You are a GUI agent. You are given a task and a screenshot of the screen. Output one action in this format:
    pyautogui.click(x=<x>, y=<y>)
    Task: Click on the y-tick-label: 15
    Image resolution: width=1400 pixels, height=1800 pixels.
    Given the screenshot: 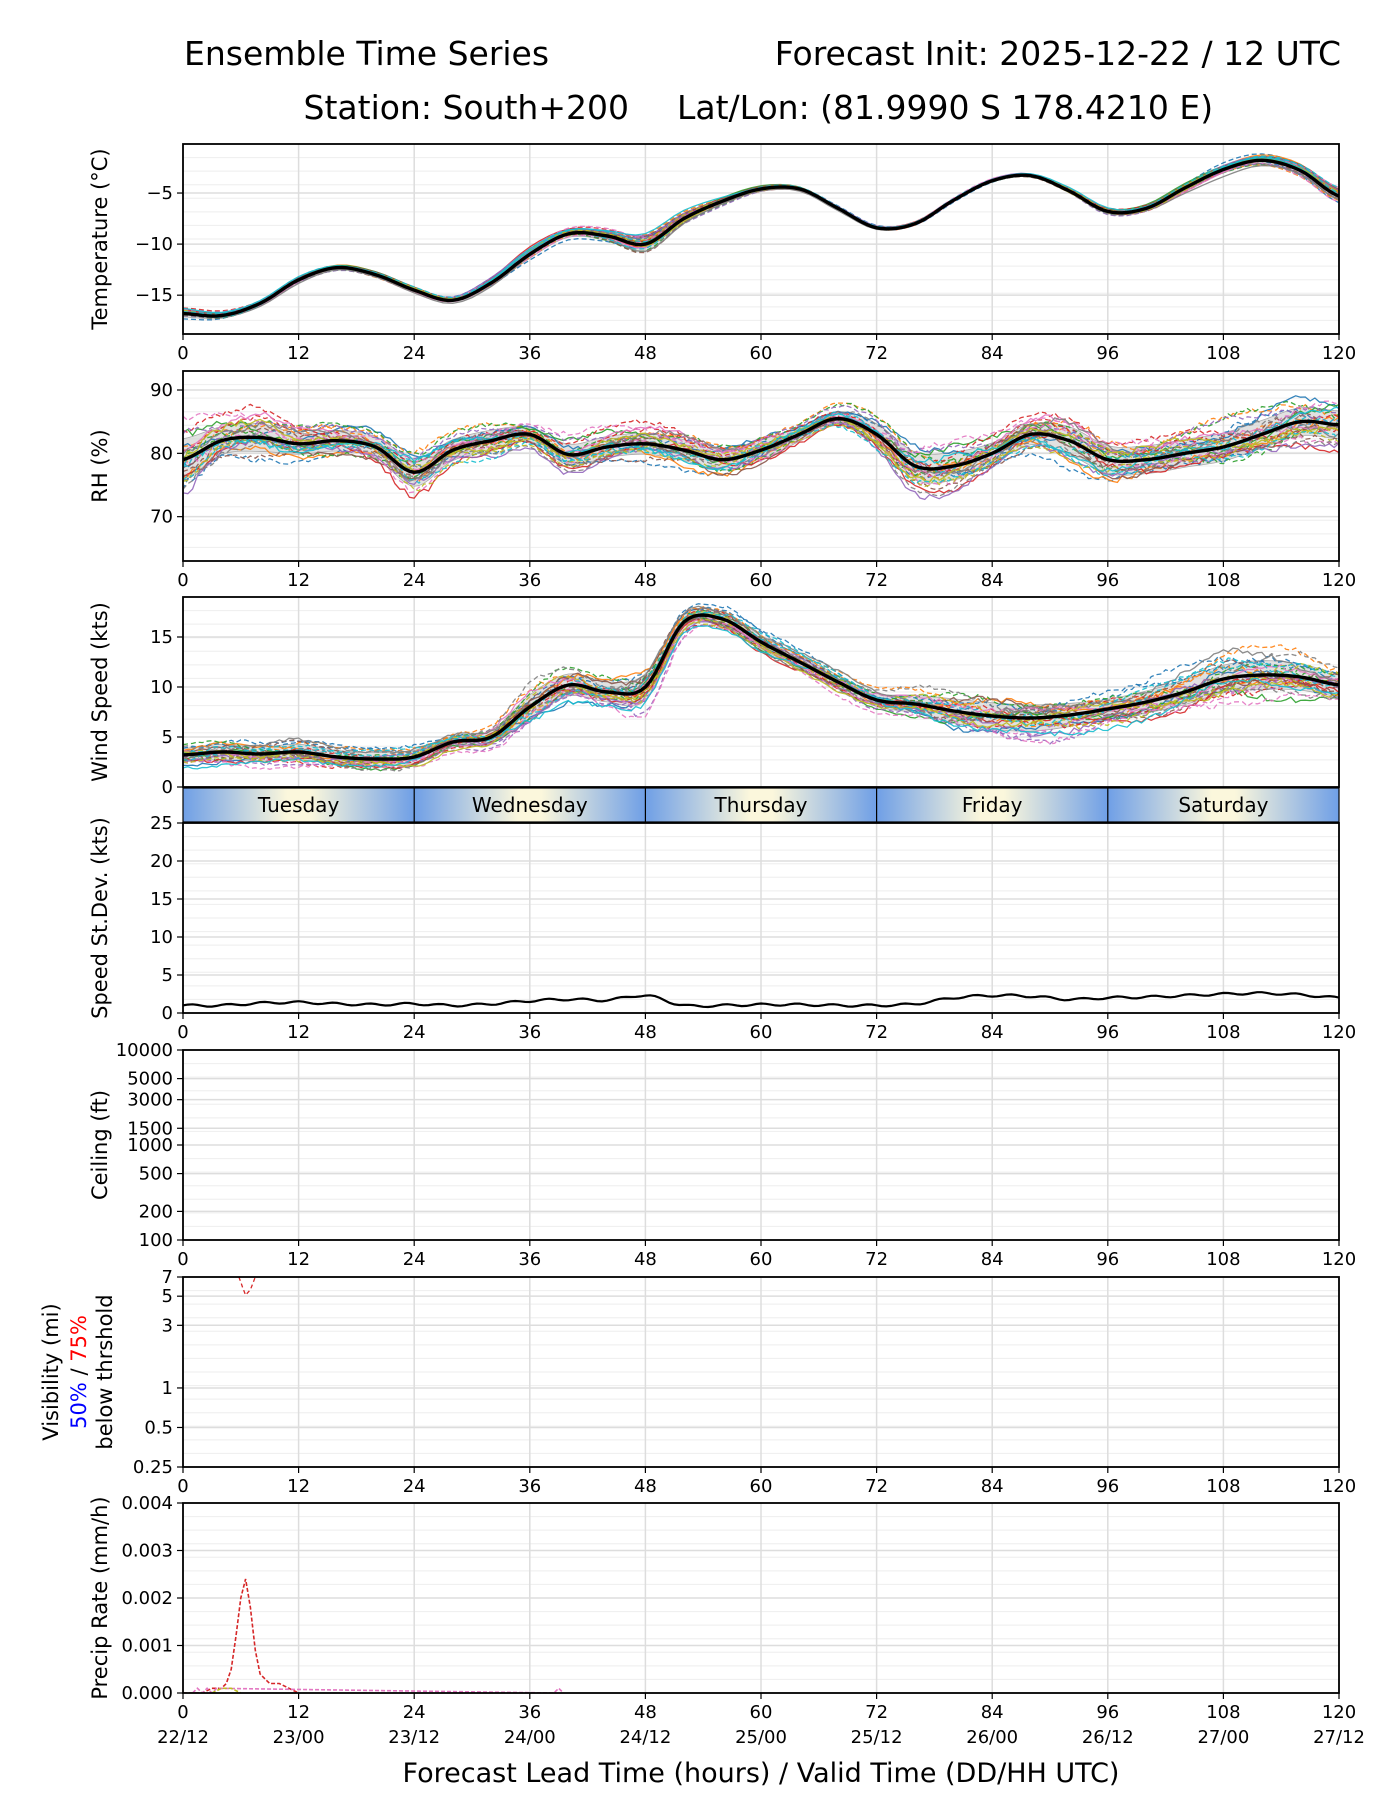 What is the action you would take?
    pyautogui.click(x=161, y=899)
    